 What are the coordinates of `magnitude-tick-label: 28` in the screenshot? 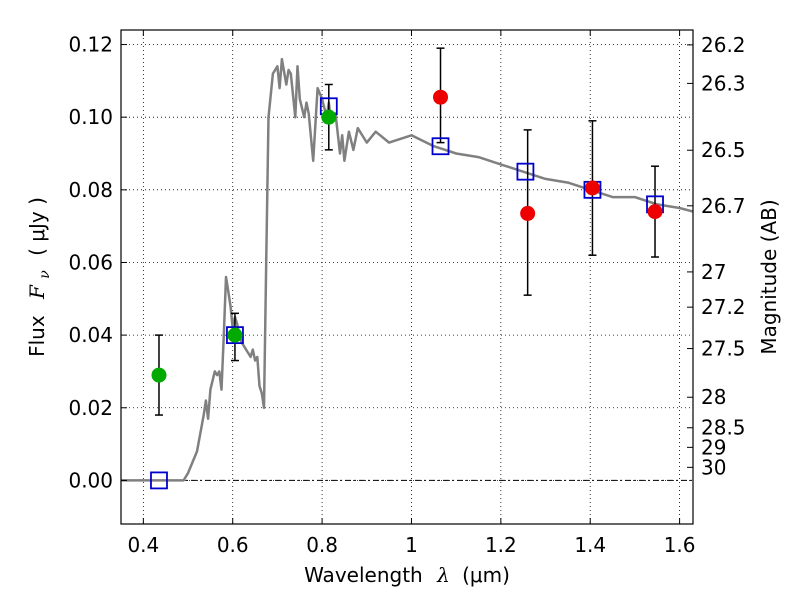 It's located at (713, 397).